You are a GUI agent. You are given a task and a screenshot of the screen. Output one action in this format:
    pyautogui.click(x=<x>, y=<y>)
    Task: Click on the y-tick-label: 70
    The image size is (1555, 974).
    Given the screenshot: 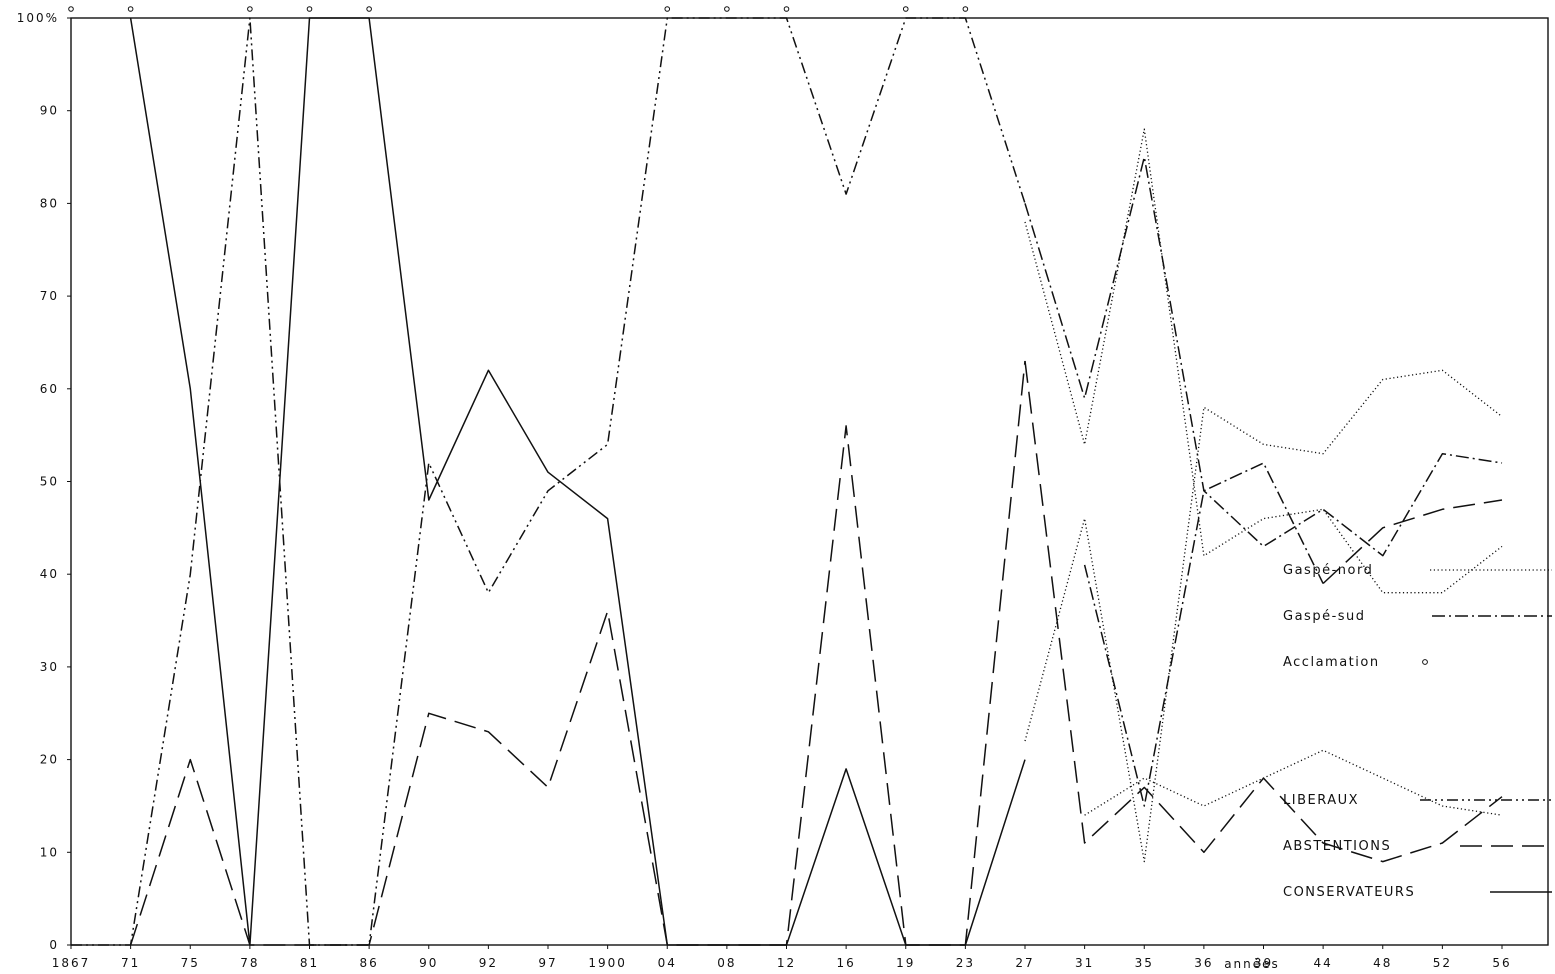 What is the action you would take?
    pyautogui.click(x=49, y=296)
    